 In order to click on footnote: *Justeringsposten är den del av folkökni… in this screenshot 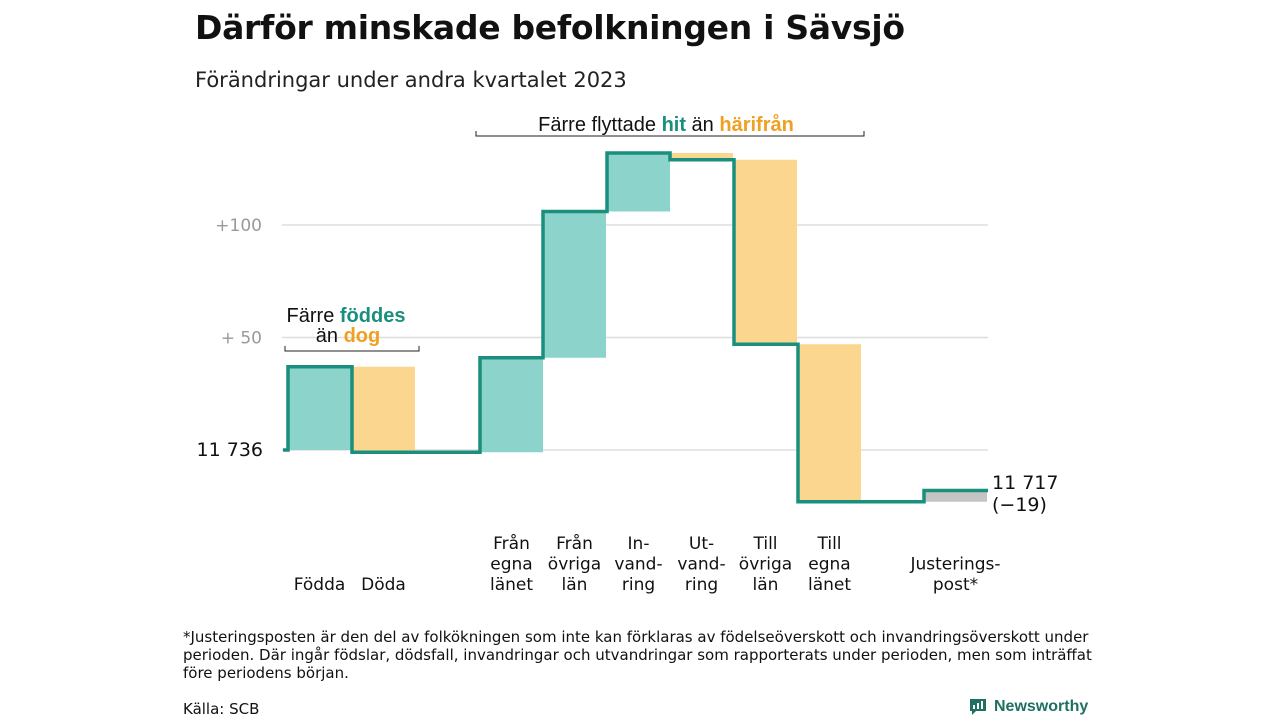, I will do `click(637, 655)`.